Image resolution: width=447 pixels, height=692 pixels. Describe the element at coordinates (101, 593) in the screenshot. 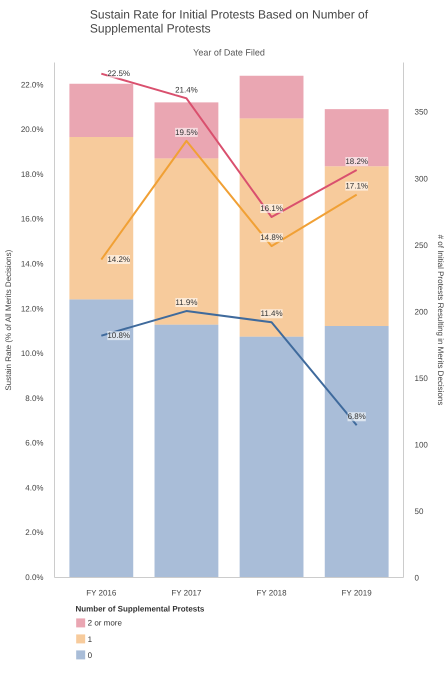

I see `x-tick-label: FY 2016` at that location.